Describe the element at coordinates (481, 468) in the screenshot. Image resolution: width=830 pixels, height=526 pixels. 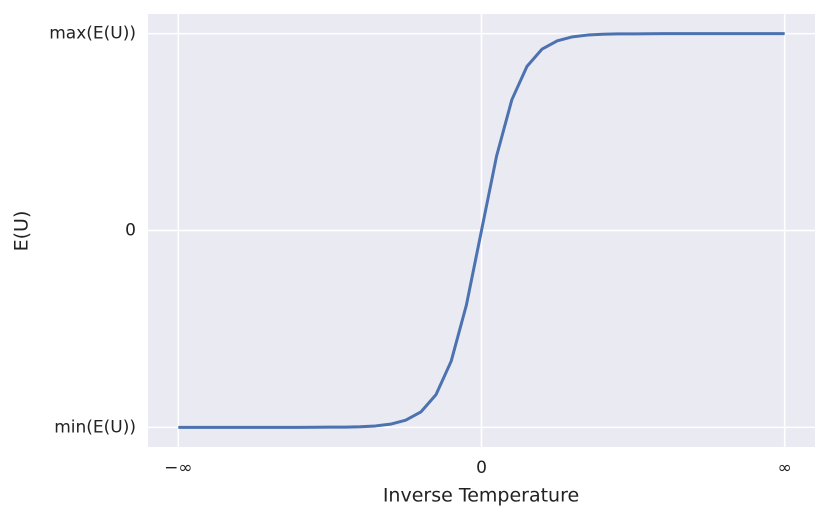
I see `x-tick-label: 0` at that location.